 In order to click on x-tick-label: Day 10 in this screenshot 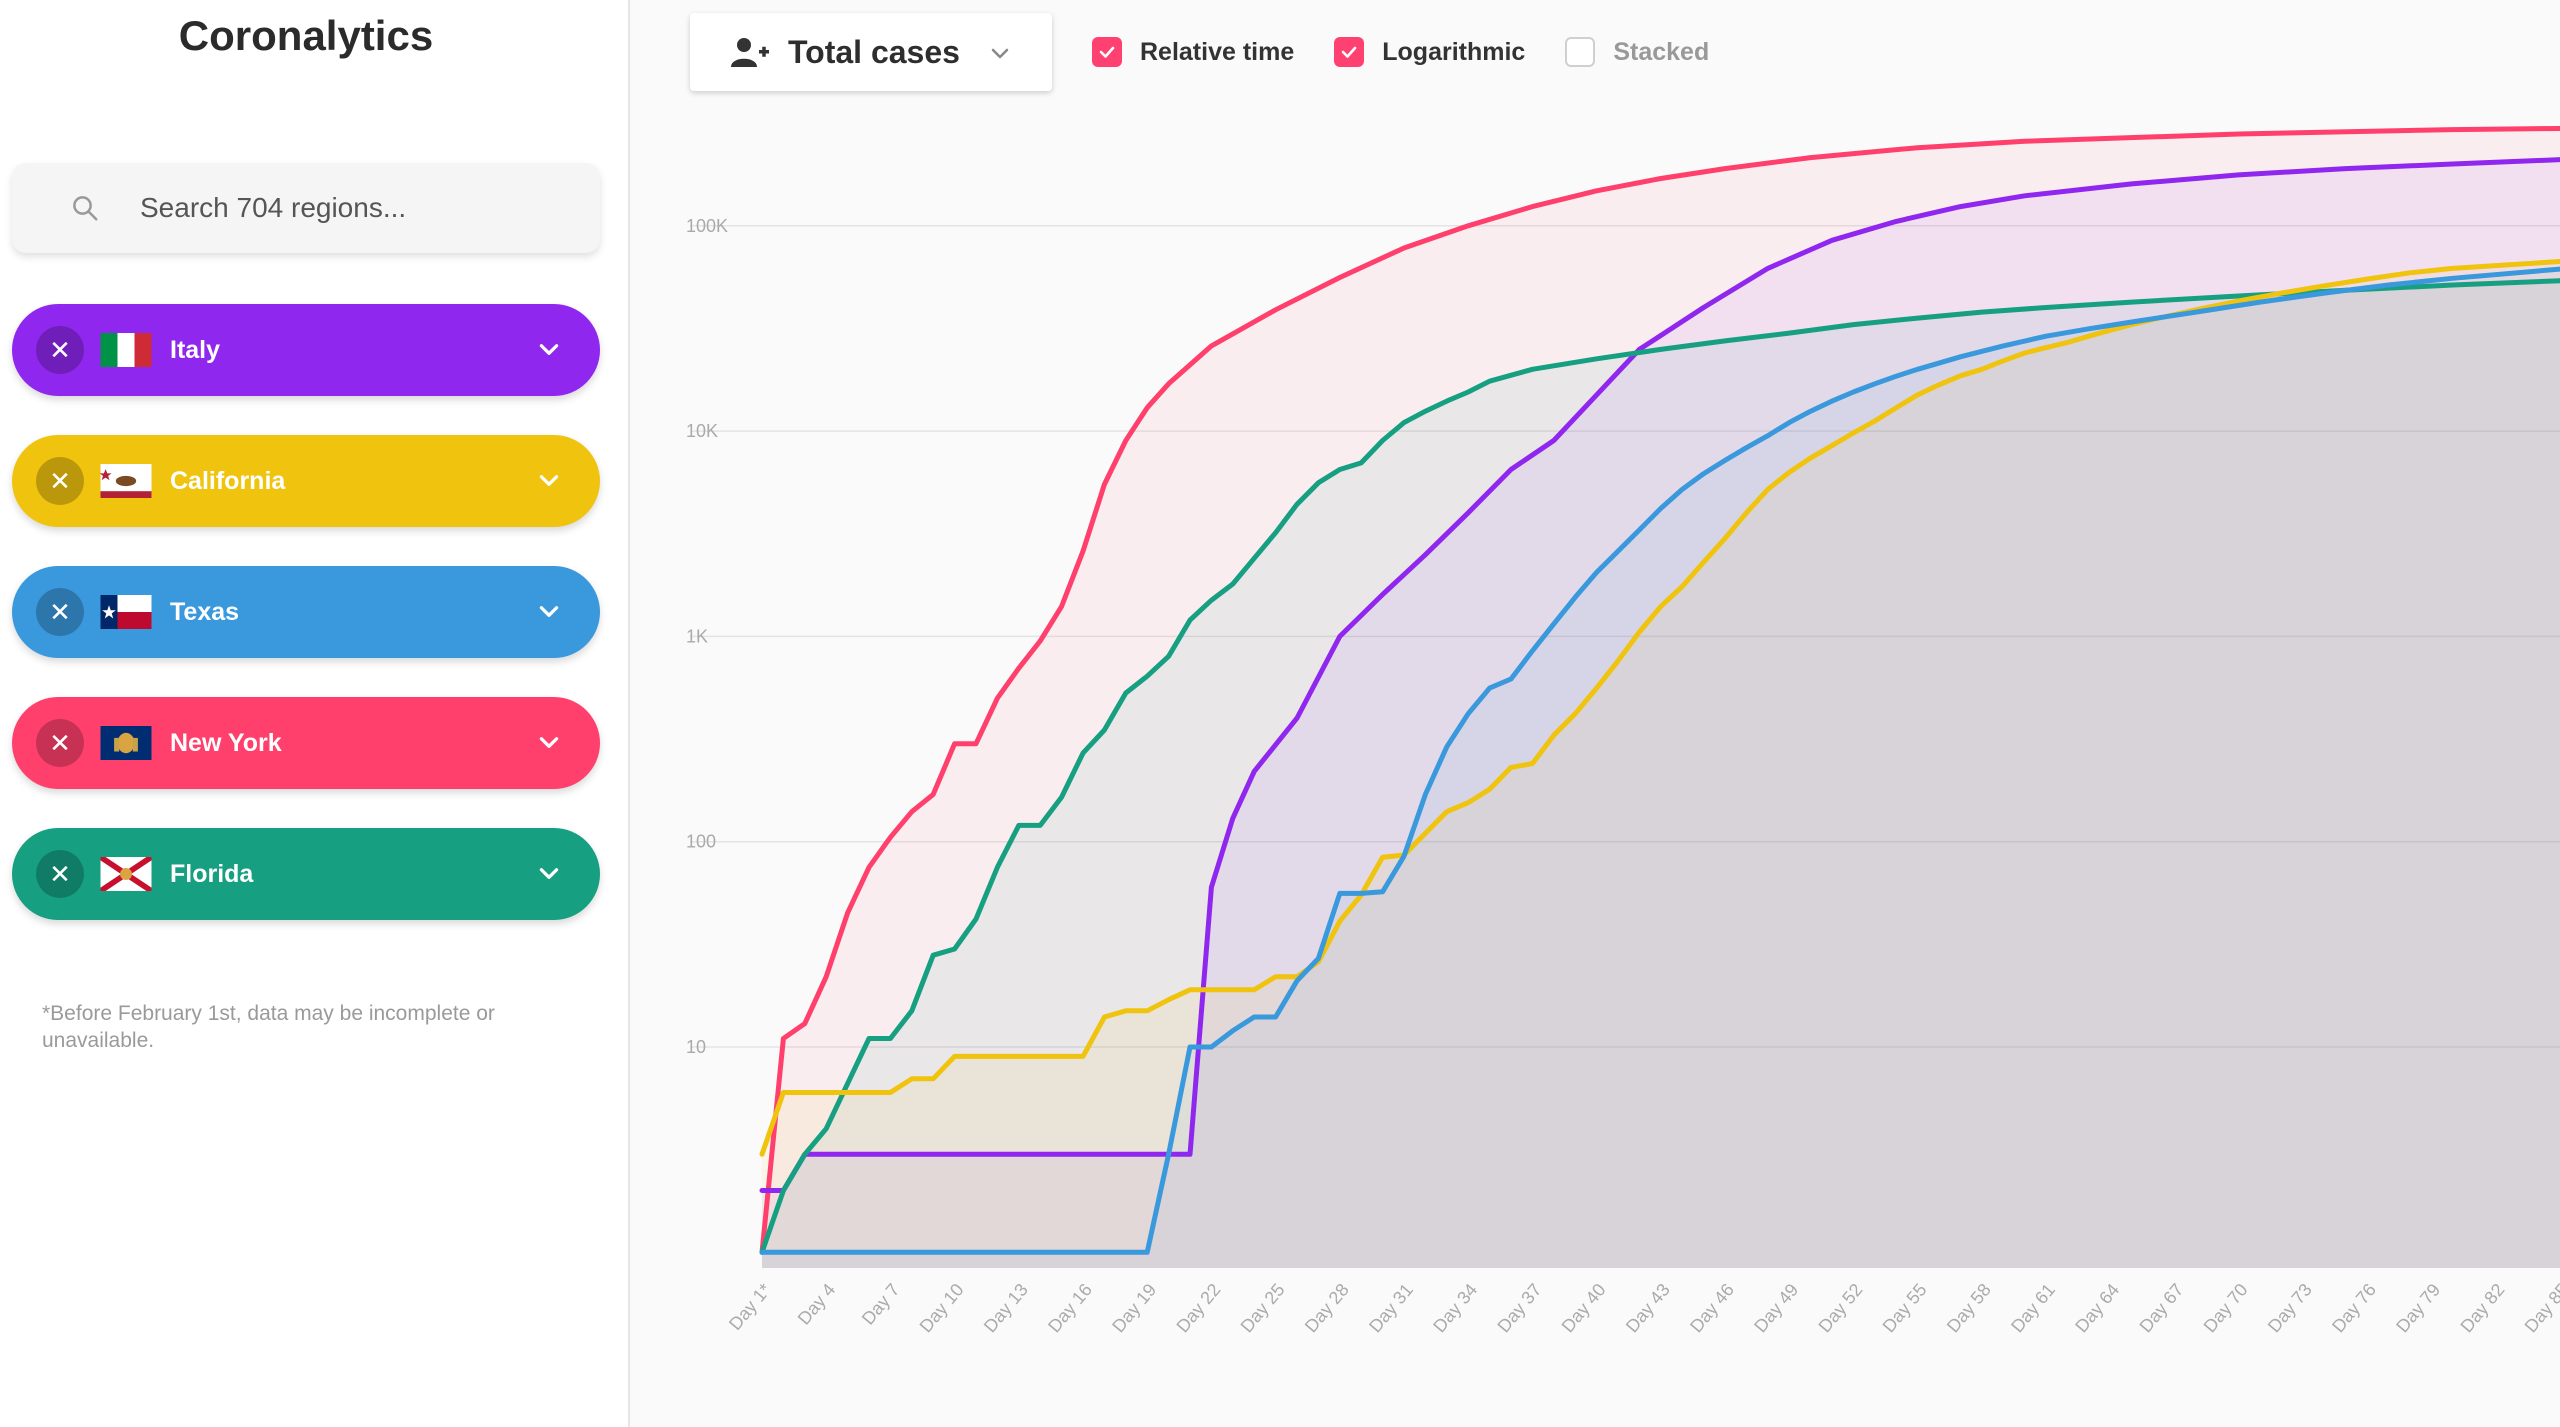, I will do `click(942, 1308)`.